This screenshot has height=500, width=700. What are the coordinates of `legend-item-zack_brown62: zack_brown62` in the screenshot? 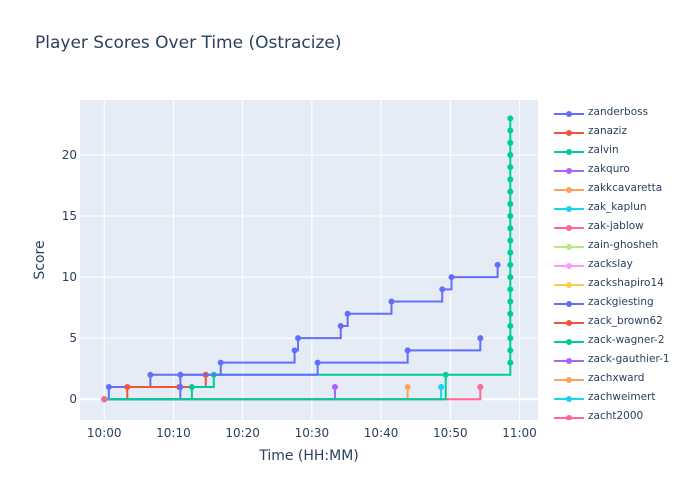 It's located at (623, 322).